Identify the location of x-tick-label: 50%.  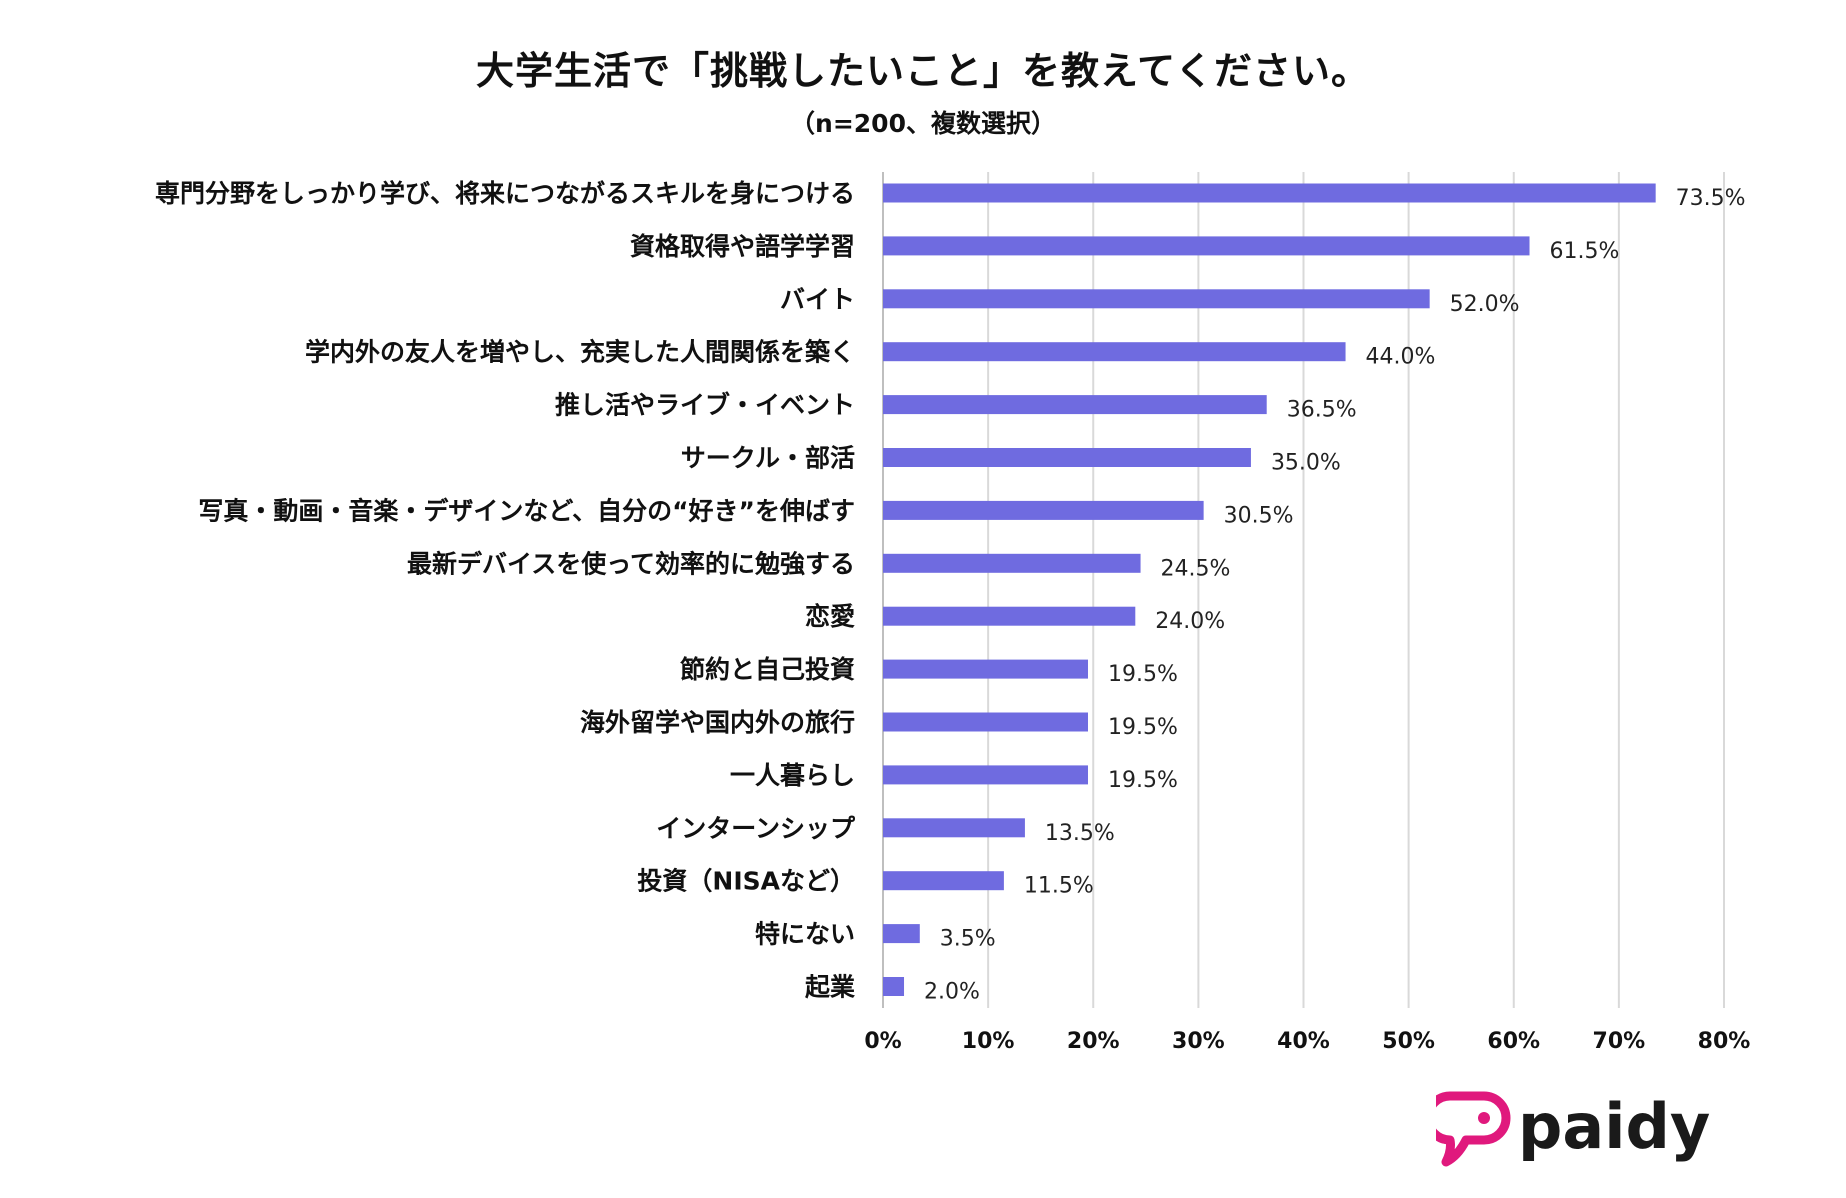
(1408, 1041).